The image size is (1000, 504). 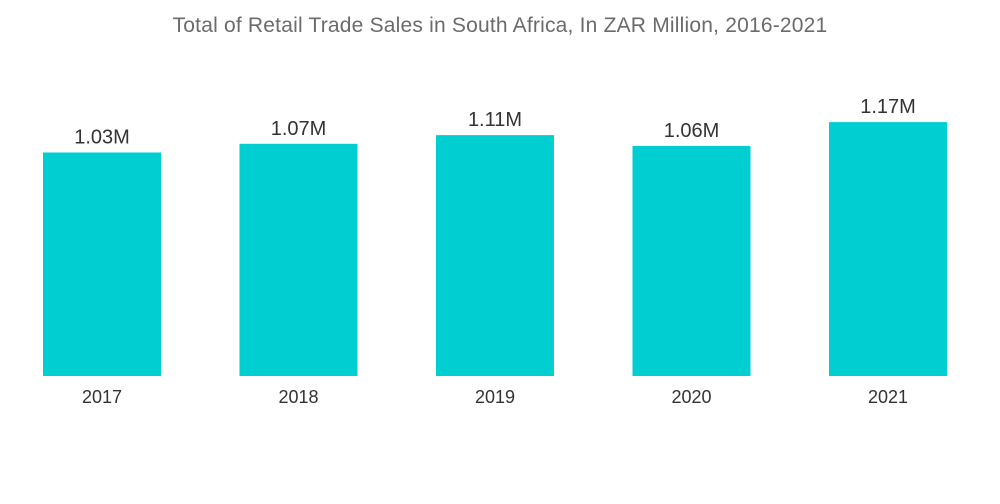 What do you see at coordinates (102, 137) in the screenshot?
I see `data-label-2017: 1.03M` at bounding box center [102, 137].